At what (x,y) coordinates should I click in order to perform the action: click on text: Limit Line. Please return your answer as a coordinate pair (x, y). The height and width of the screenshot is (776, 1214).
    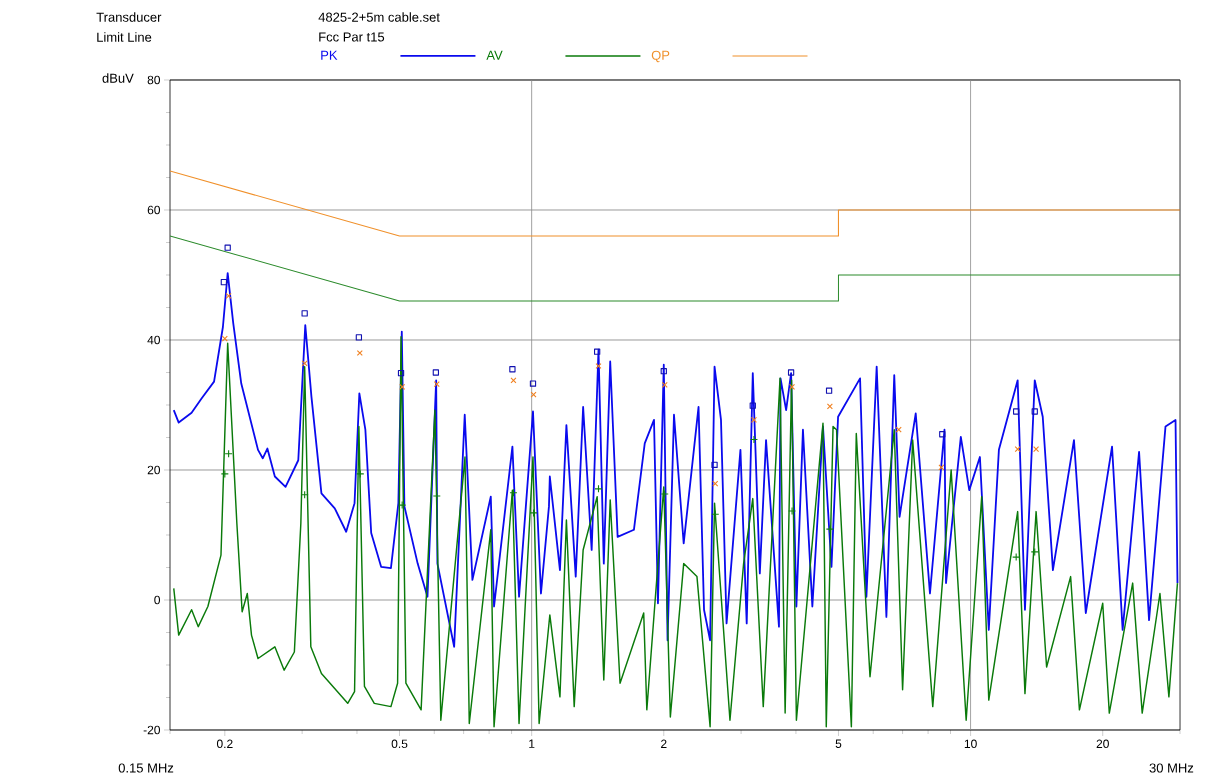
    Looking at the image, I should click on (124, 37).